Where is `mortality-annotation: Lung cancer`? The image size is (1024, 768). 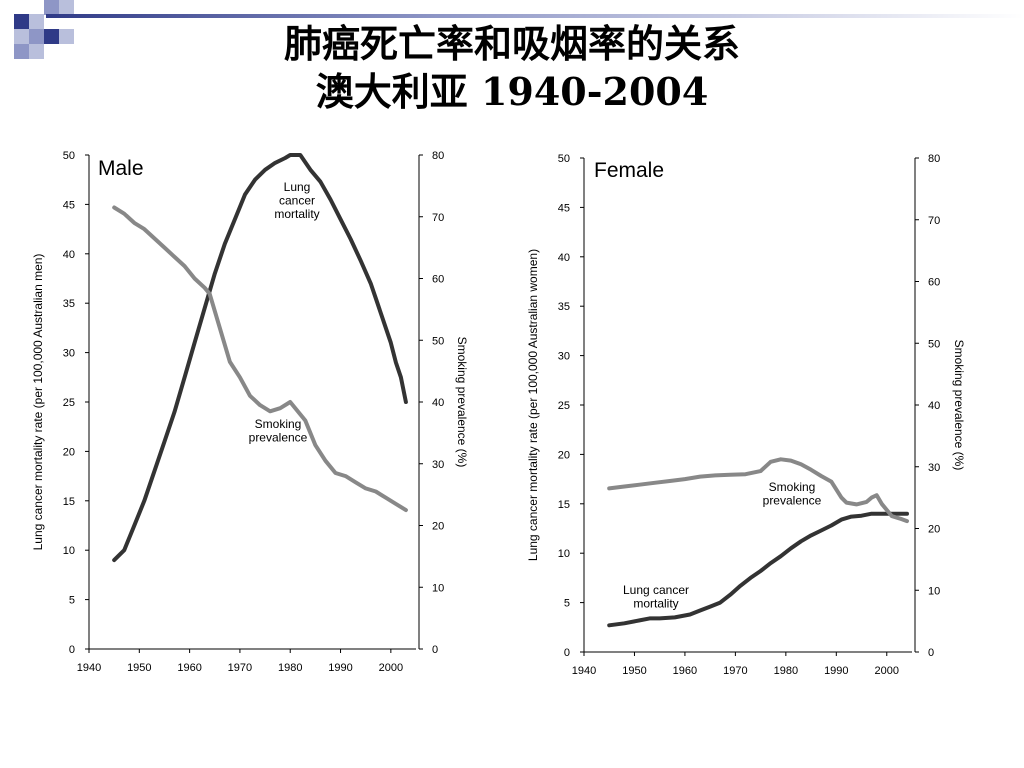 mortality-annotation: Lung cancer is located at coordinates (656, 590).